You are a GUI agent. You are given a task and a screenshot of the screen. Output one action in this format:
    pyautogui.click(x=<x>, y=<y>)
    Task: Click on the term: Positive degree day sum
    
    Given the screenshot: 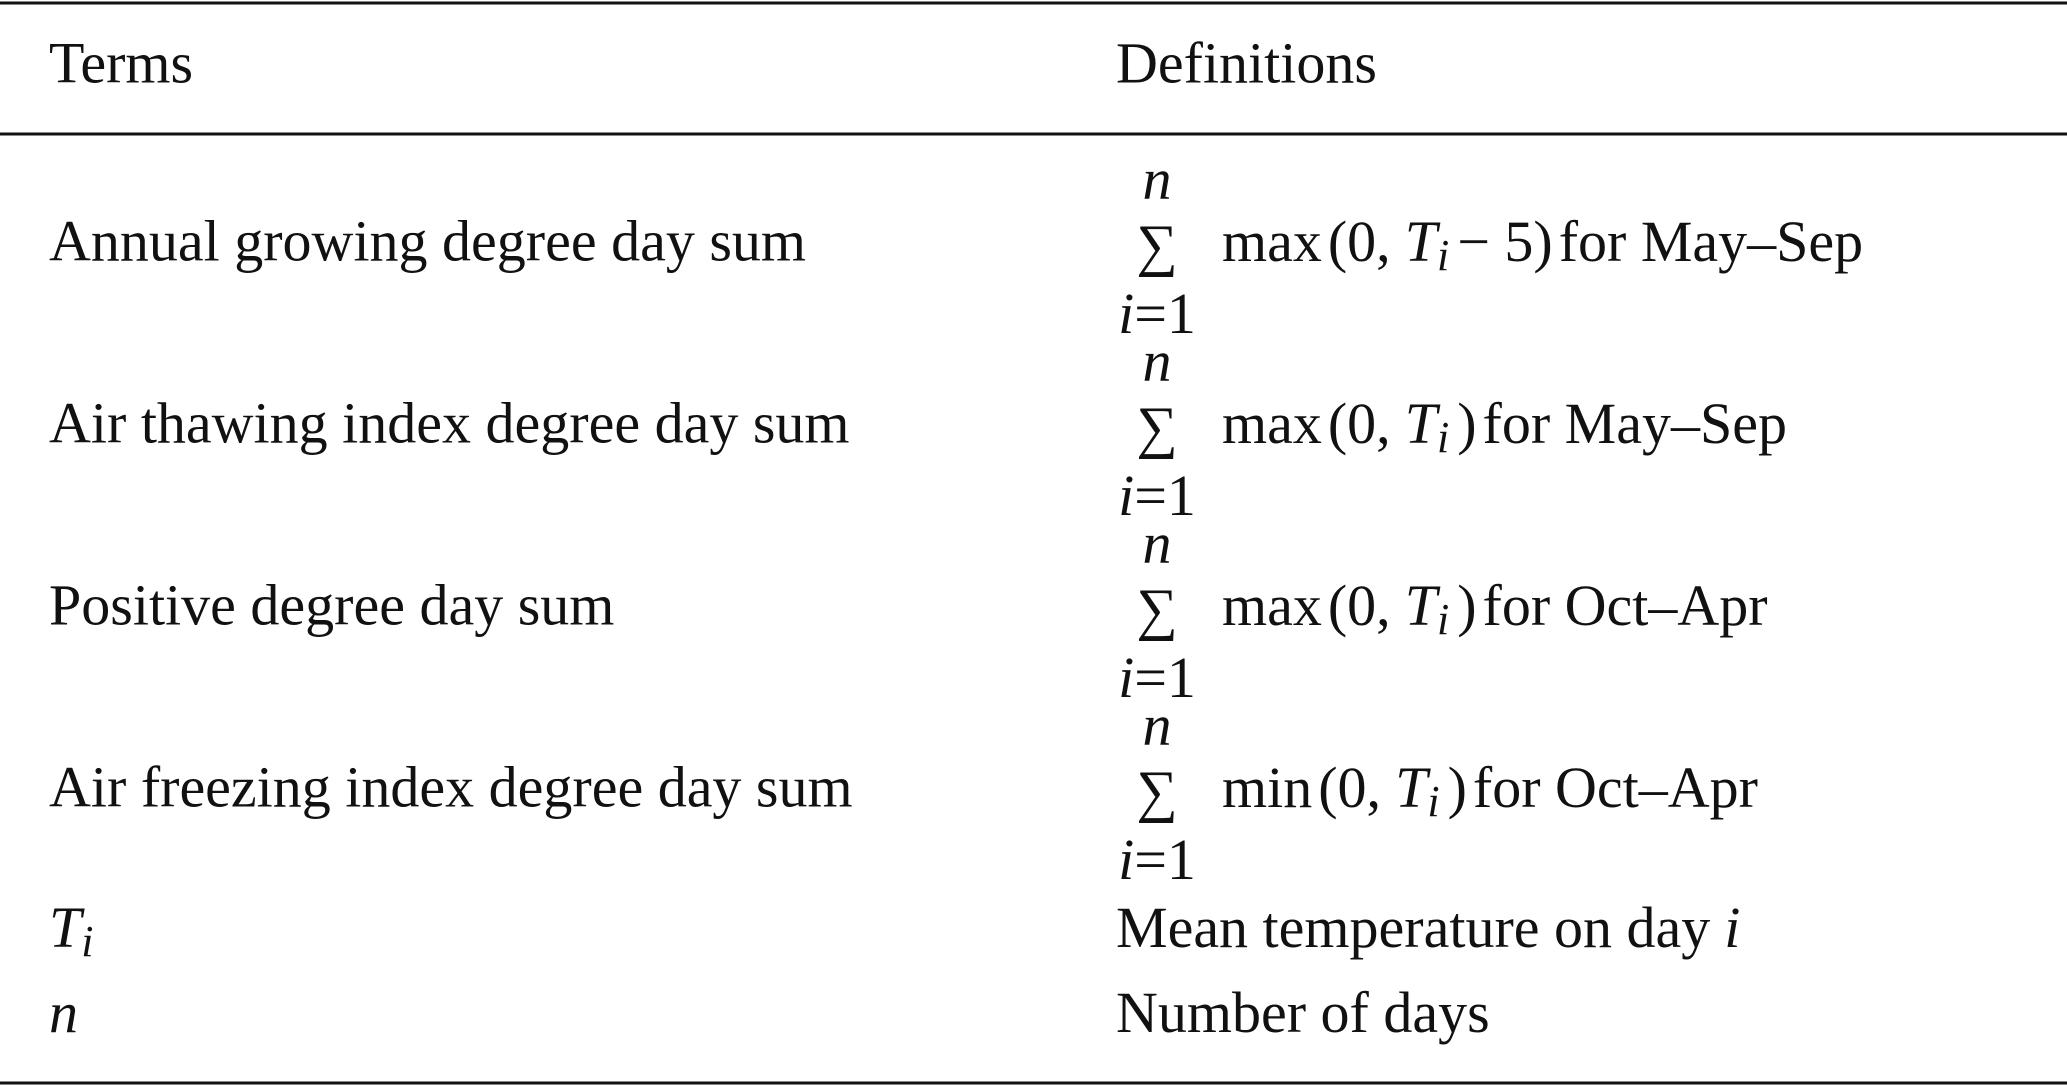 What is the action you would take?
    pyautogui.click(x=331, y=605)
    